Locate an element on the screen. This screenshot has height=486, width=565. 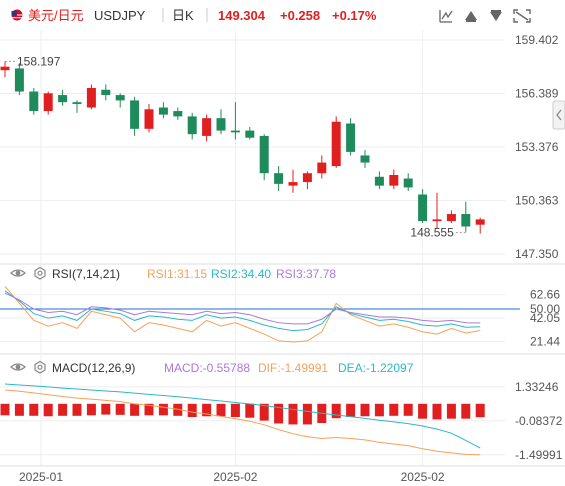
fullscreen-icon is located at coordinates (522, 16).